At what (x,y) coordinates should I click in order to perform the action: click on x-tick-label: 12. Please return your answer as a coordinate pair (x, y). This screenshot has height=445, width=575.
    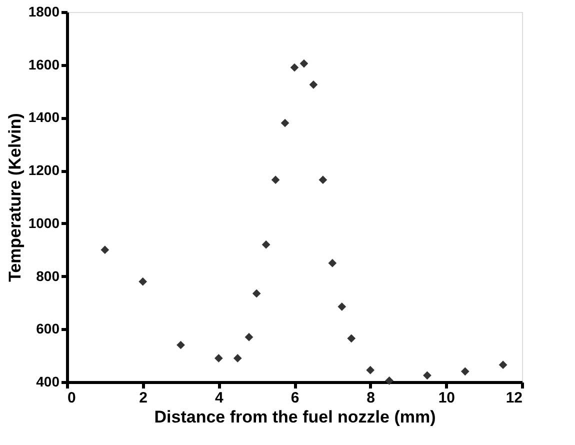
    Looking at the image, I should click on (514, 398).